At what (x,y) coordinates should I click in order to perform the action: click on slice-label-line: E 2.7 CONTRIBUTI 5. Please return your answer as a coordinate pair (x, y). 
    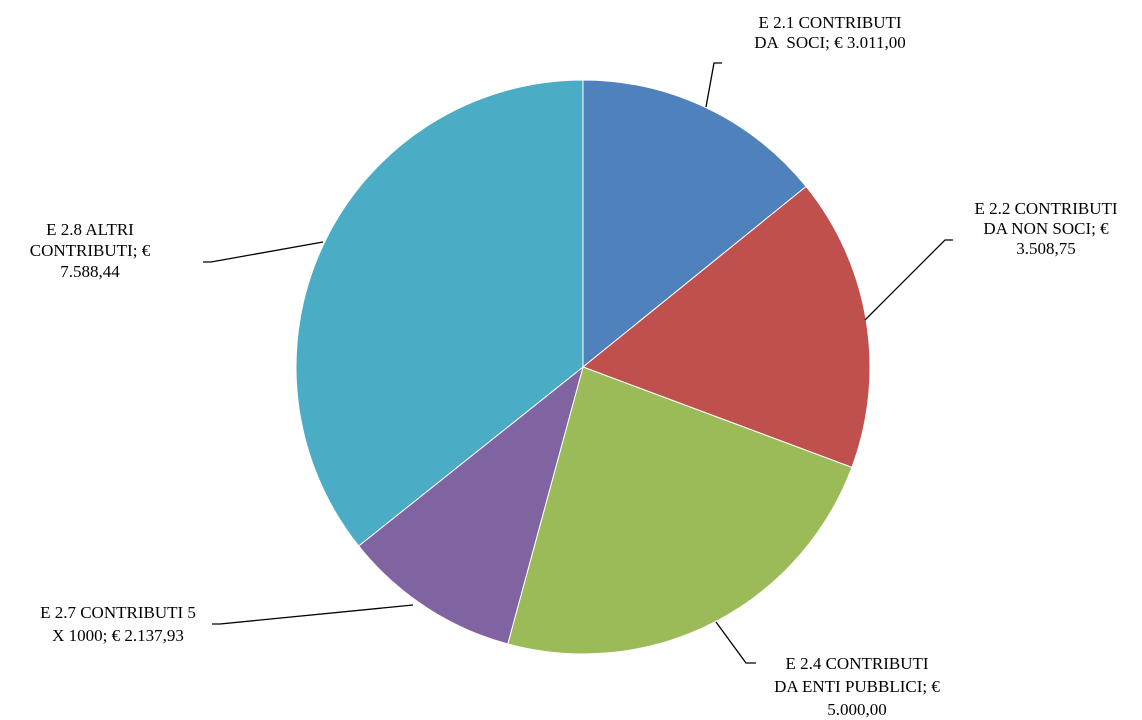
    Looking at the image, I should click on (118, 612).